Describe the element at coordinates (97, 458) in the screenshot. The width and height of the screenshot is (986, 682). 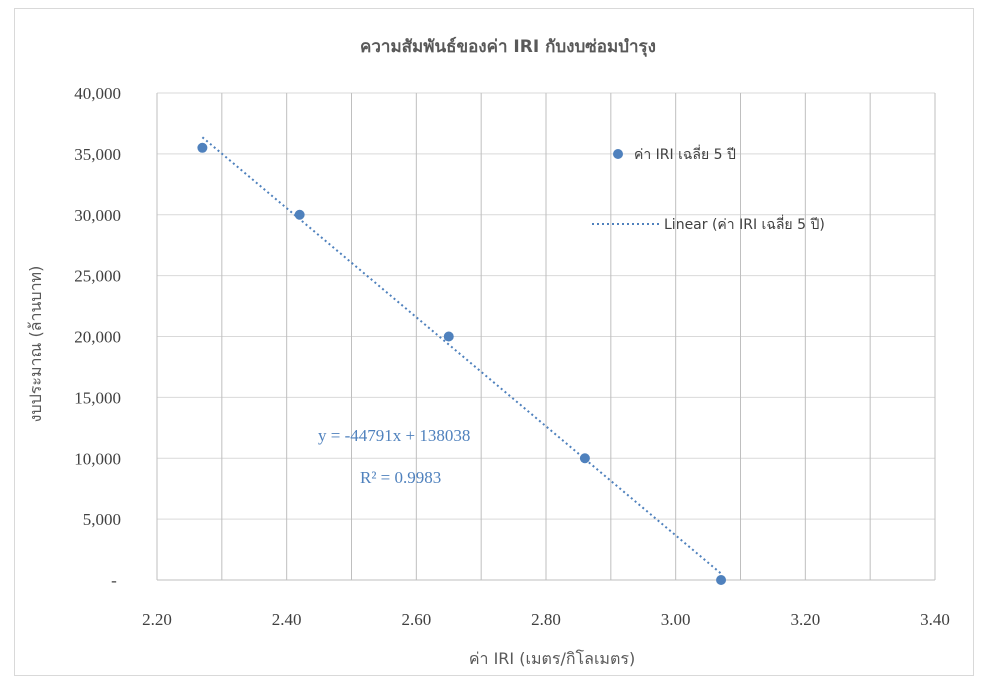
I see `y-tick-label: 10,000` at that location.